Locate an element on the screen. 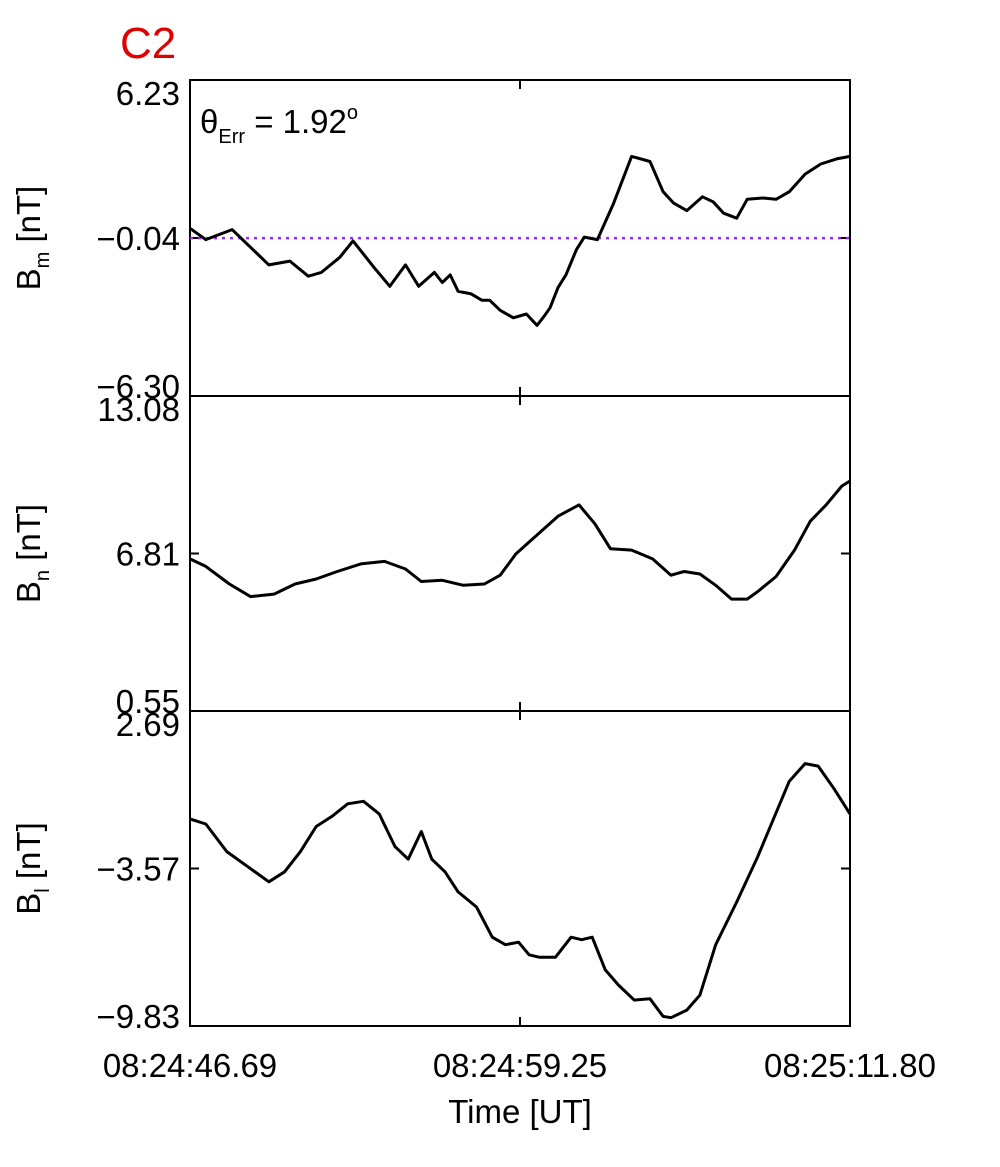 This screenshot has width=1000, height=1167. y-tick-label: 0.55 is located at coordinates (148, 701).